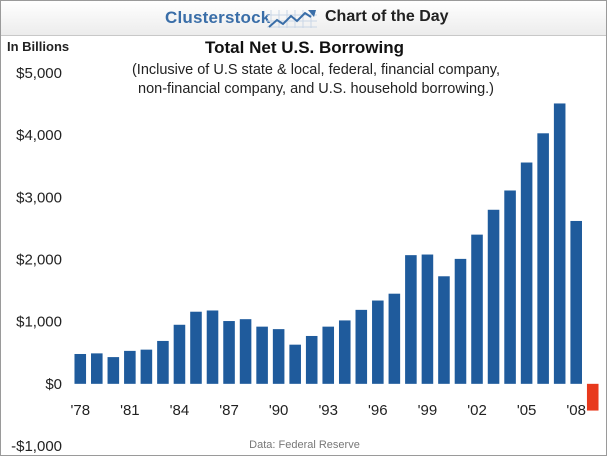 This screenshot has height=456, width=607. Describe the element at coordinates (196, 347) in the screenshot. I see `bar-1985` at that location.